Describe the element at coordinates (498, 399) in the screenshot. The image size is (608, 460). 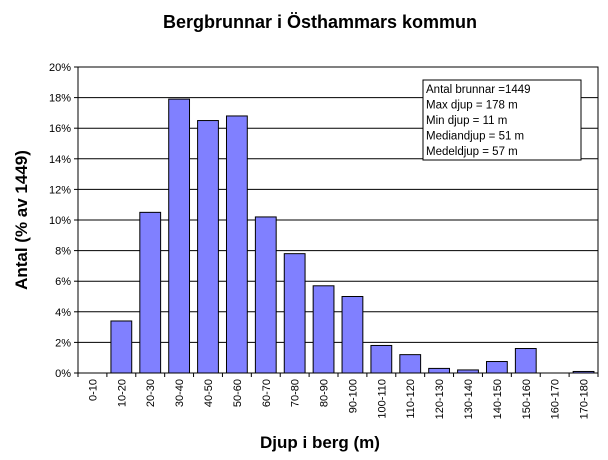
I see `x-tick-label: 140-150` at that location.